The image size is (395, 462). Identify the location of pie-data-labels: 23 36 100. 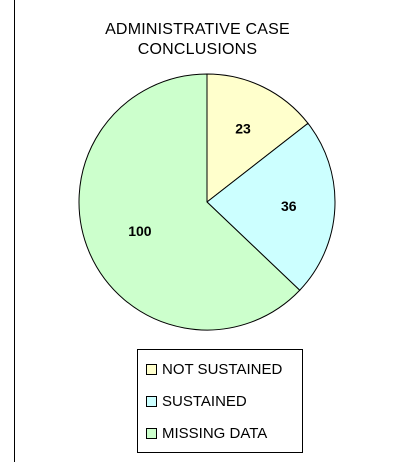
(212, 179).